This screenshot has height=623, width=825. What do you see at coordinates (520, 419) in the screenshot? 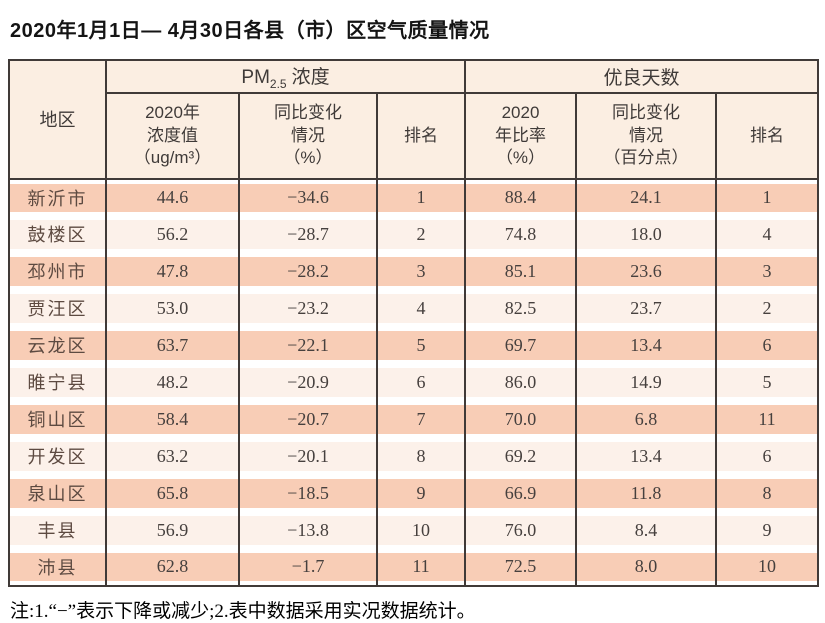
I see `good-ratio-cell: 70.0` at bounding box center [520, 419].